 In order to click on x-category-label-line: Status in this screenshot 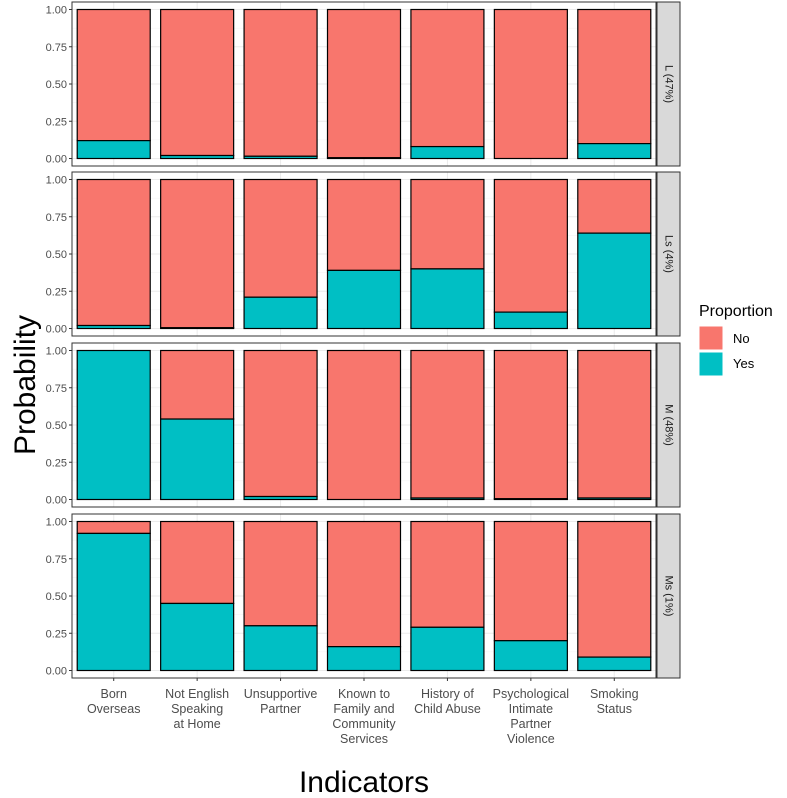, I will do `click(614, 709)`.